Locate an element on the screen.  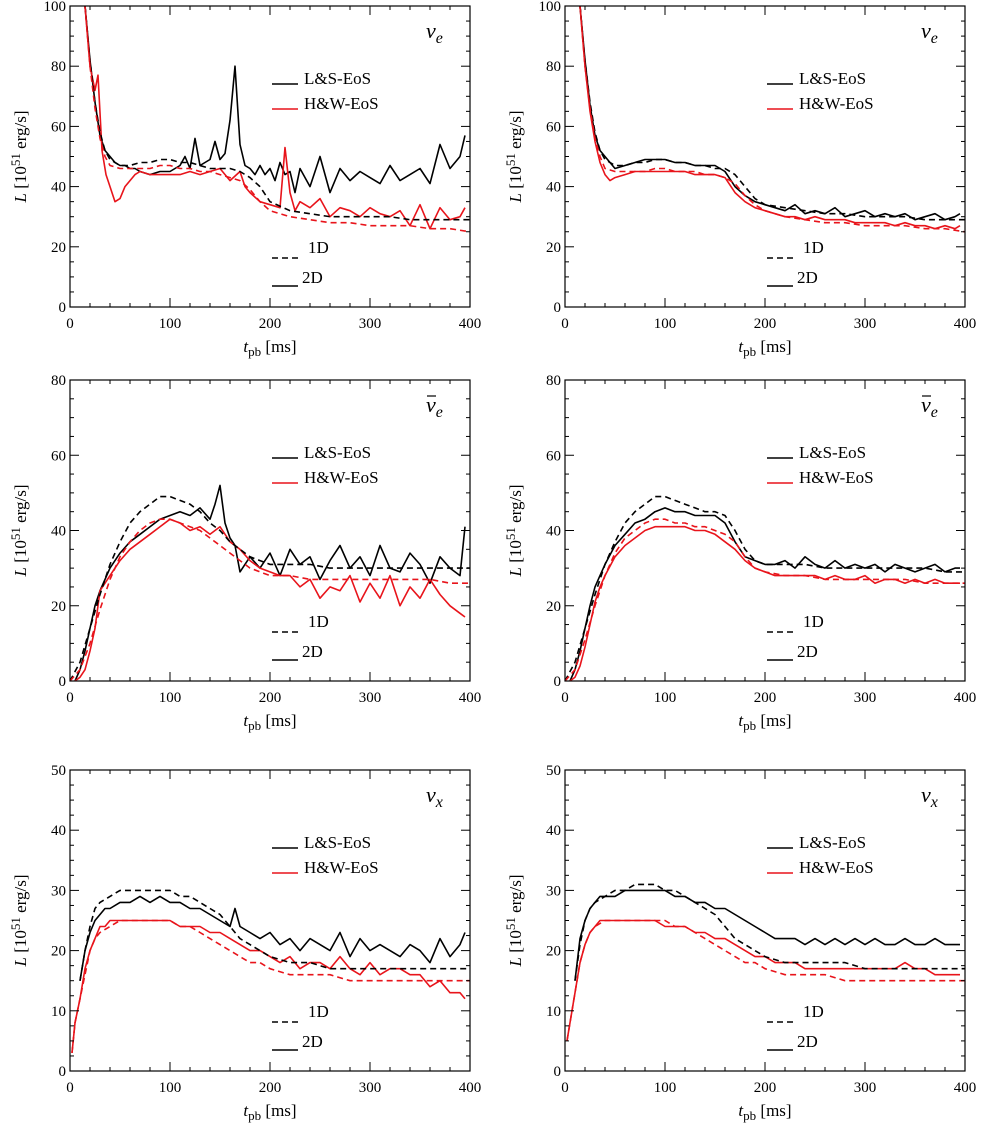
y-tick-label: 100 is located at coordinates (550, 7).